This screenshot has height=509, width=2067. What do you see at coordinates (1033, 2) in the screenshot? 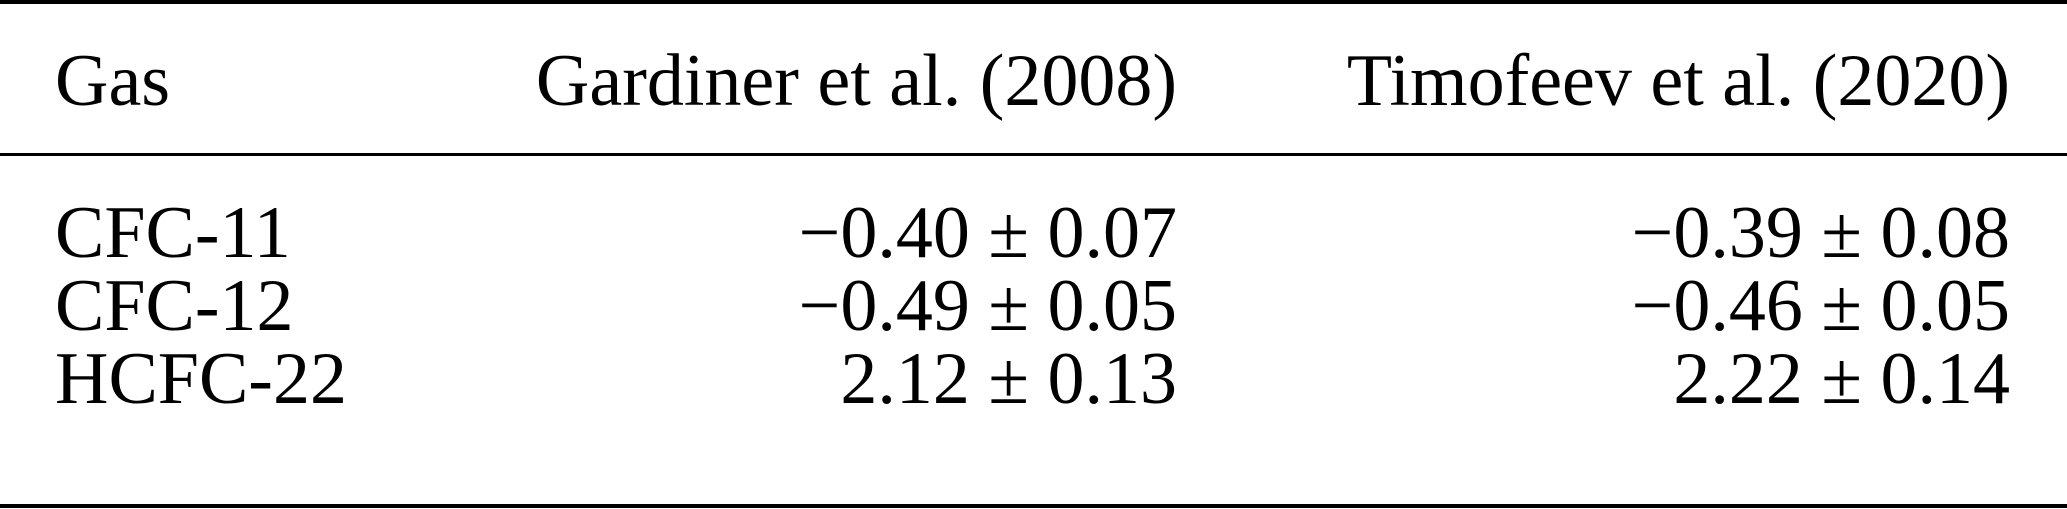
I see `top-rule` at bounding box center [1033, 2].